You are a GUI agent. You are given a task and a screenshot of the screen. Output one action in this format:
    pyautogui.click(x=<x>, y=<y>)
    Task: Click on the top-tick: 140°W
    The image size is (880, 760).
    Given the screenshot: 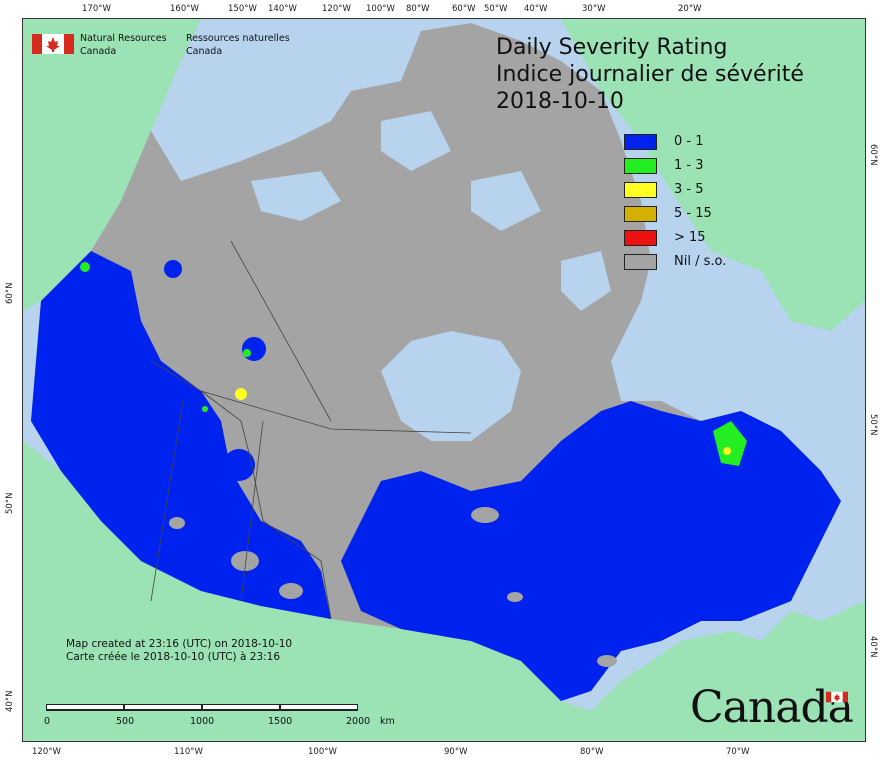 What is the action you would take?
    pyautogui.click(x=282, y=9)
    